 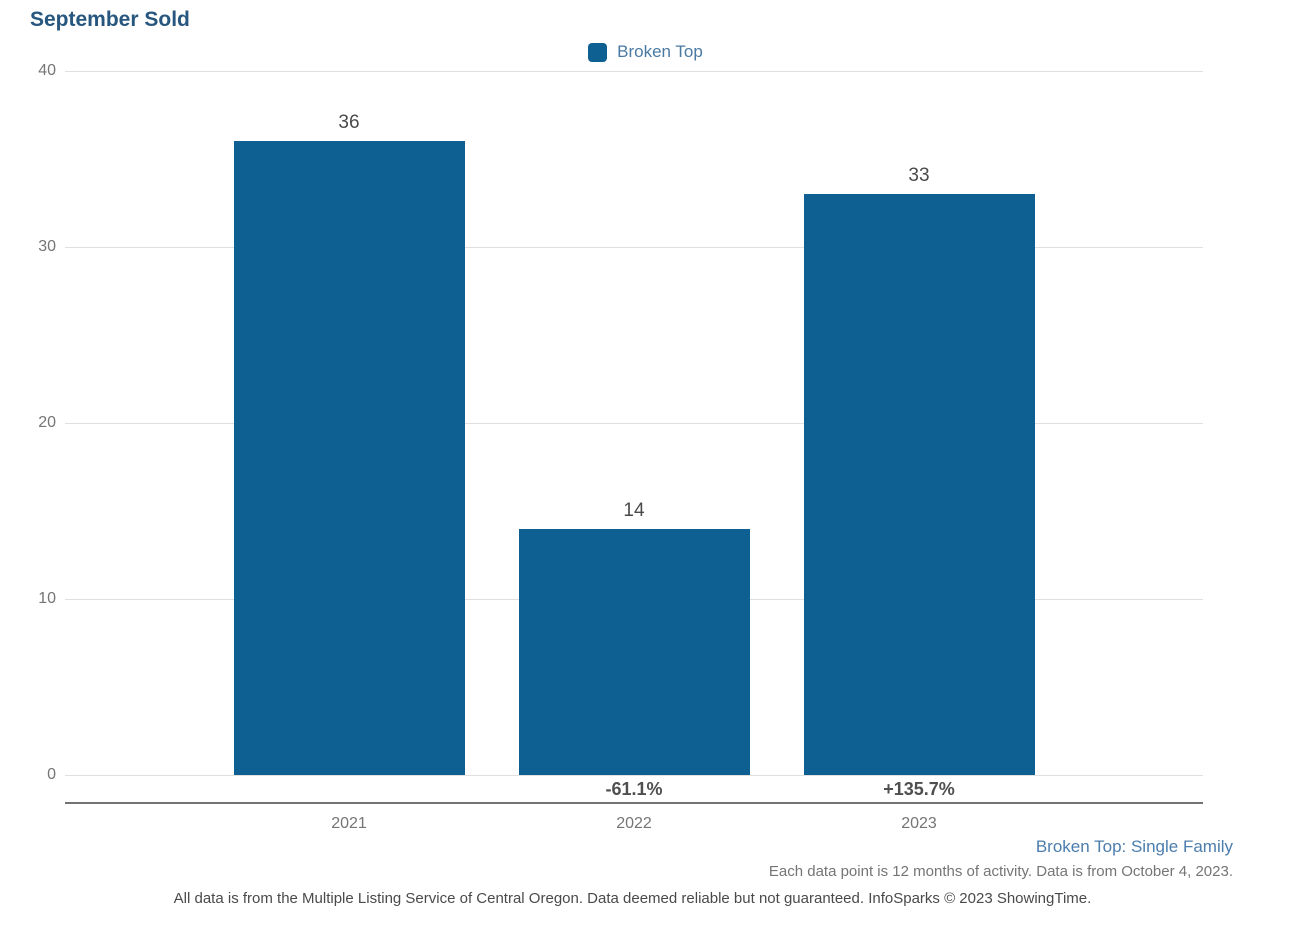 What do you see at coordinates (598, 52) in the screenshot?
I see `legend-swatch` at bounding box center [598, 52].